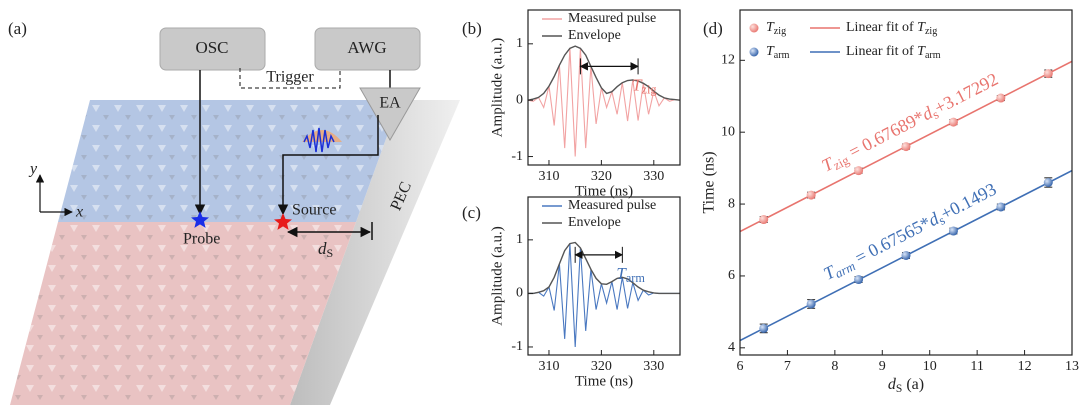 This screenshot has height=409, width=1080. I want to click on probe-star, so click(200, 219).